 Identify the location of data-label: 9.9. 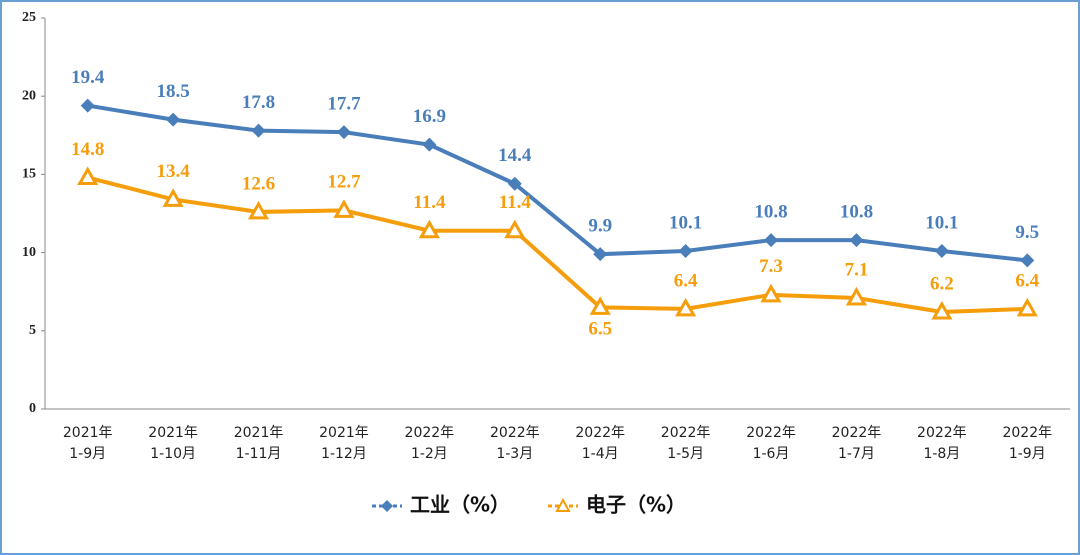
(600, 226).